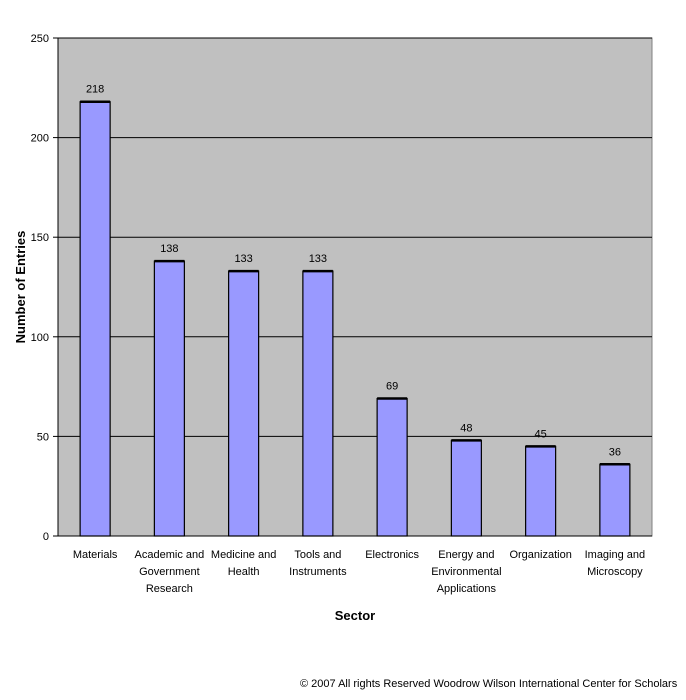  What do you see at coordinates (170, 572) in the screenshot?
I see `x-category-label: Academic and Government Research` at bounding box center [170, 572].